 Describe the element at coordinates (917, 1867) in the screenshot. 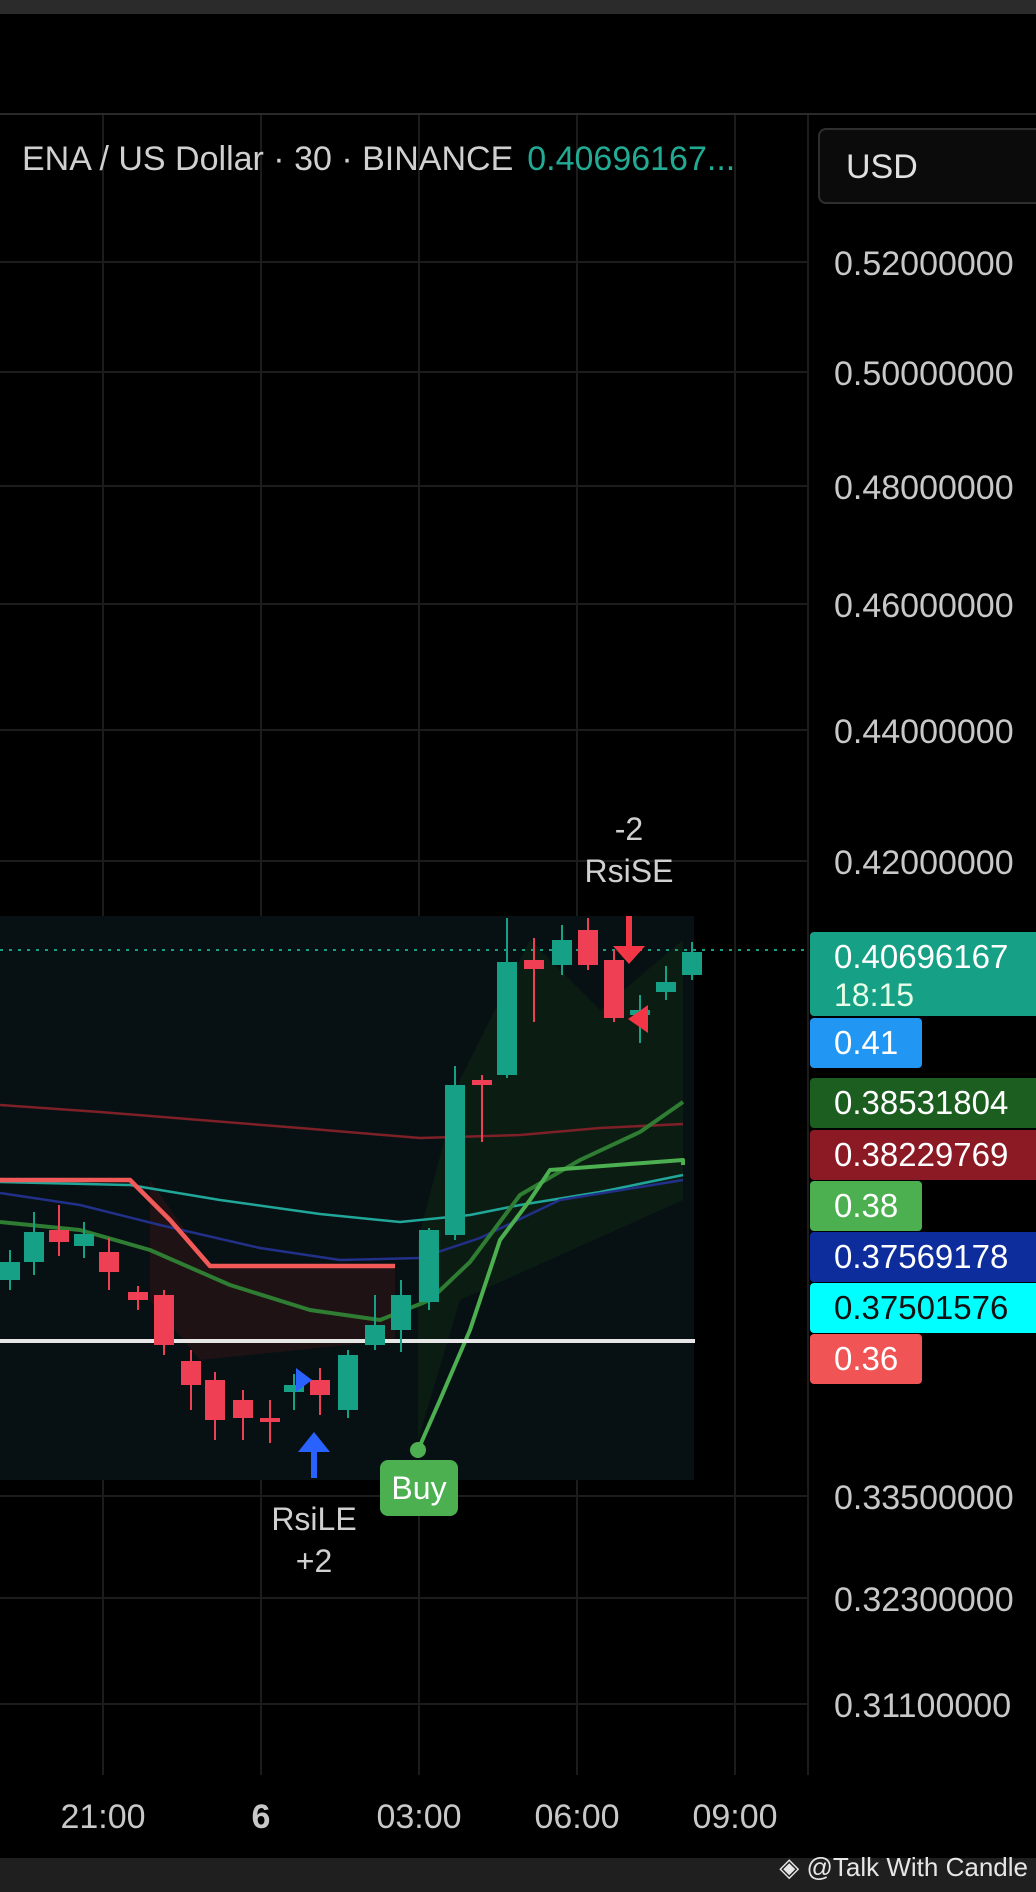

I see `watermark-text: @Talk With Candle` at that location.